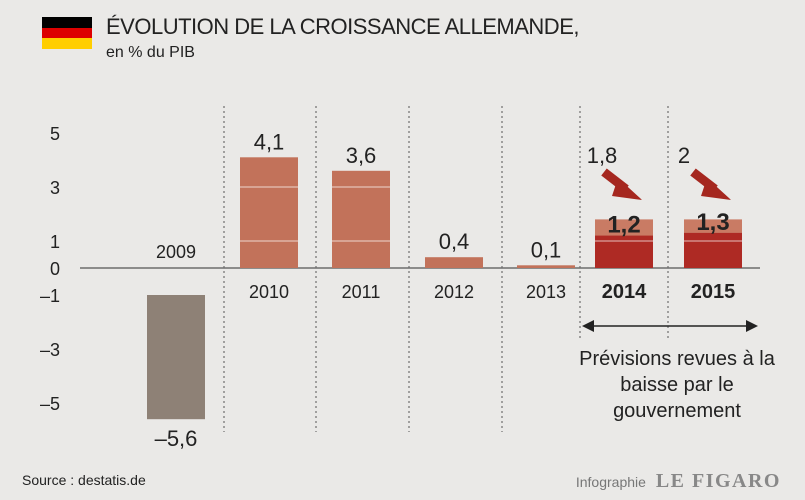 Image resolution: width=805 pixels, height=500 pixels. I want to click on chart-title: ÉVOLUTION DE LA CROISSANCE ALLEMANDE,, so click(342, 26).